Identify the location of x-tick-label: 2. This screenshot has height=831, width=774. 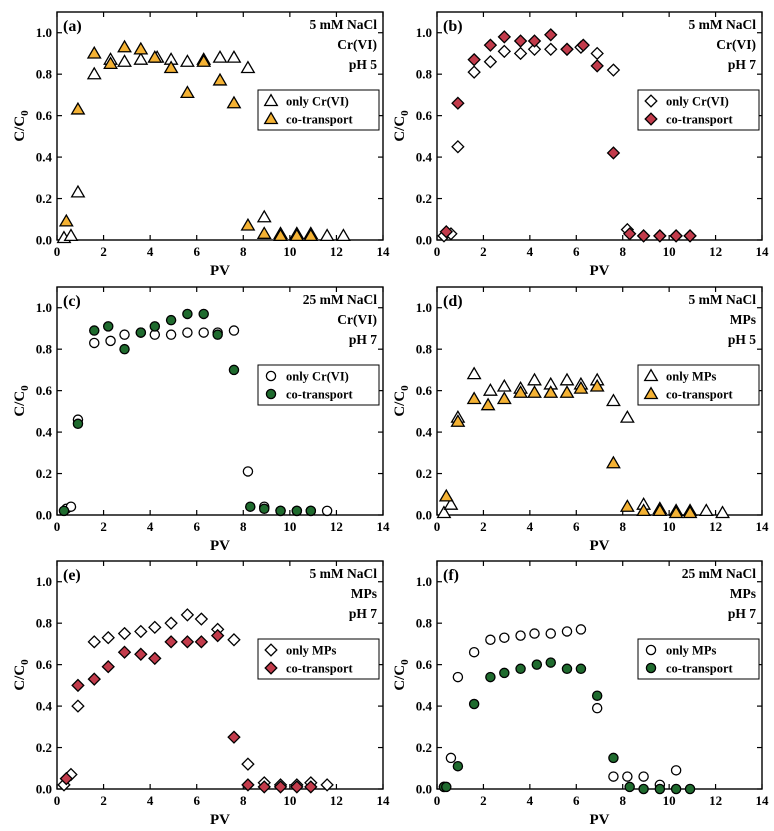
(483, 251).